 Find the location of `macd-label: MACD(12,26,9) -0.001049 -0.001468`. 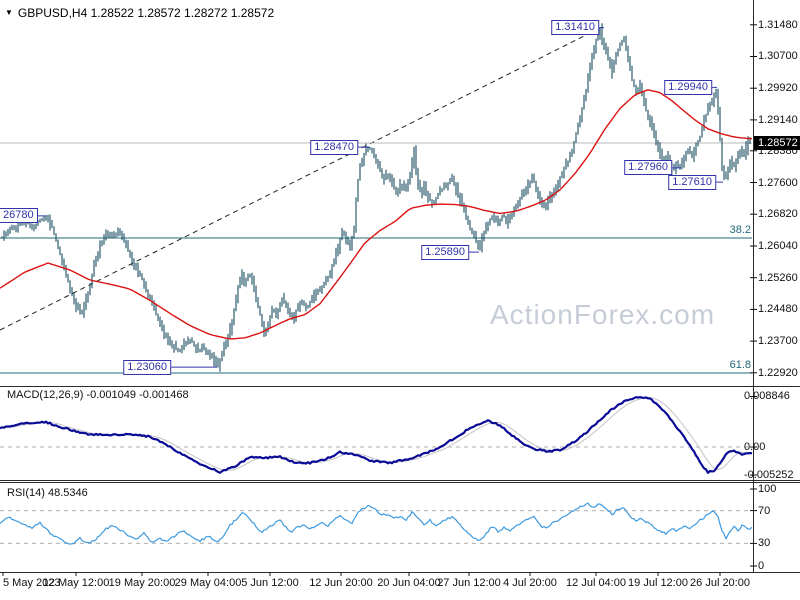

macd-label: MACD(12,26,9) -0.001049 -0.001468 is located at coordinates (98, 395).